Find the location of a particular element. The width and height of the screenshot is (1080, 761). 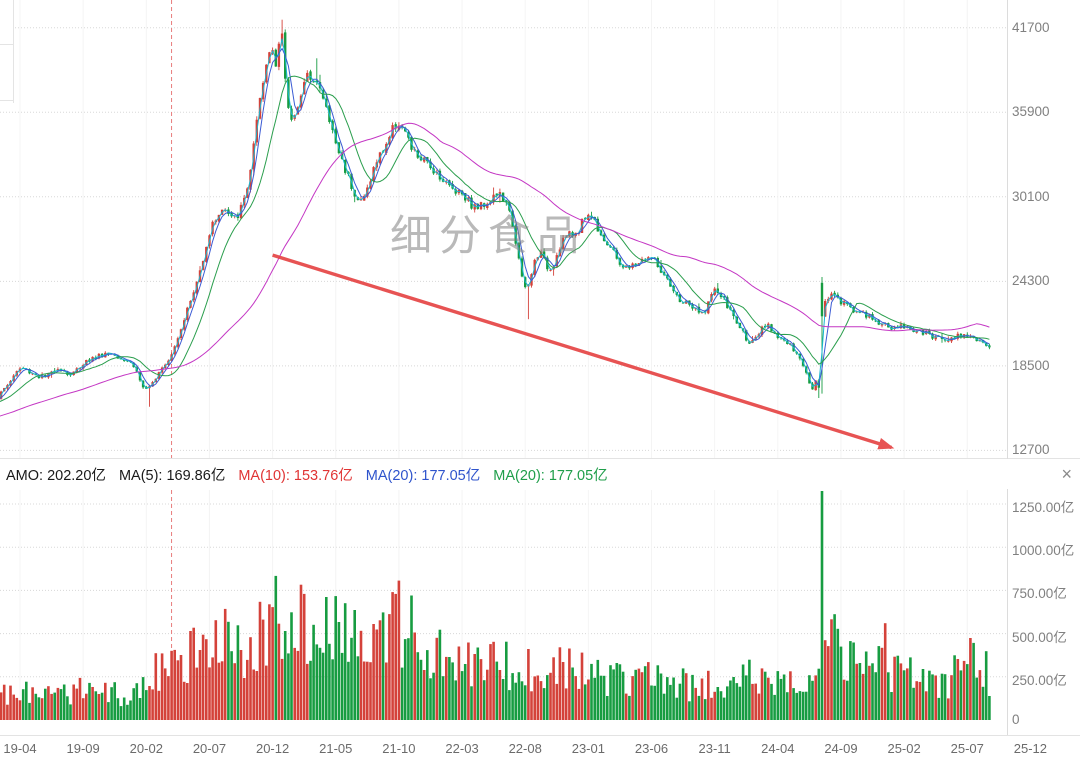

volume-axis-label: 0 is located at coordinates (1016, 719).